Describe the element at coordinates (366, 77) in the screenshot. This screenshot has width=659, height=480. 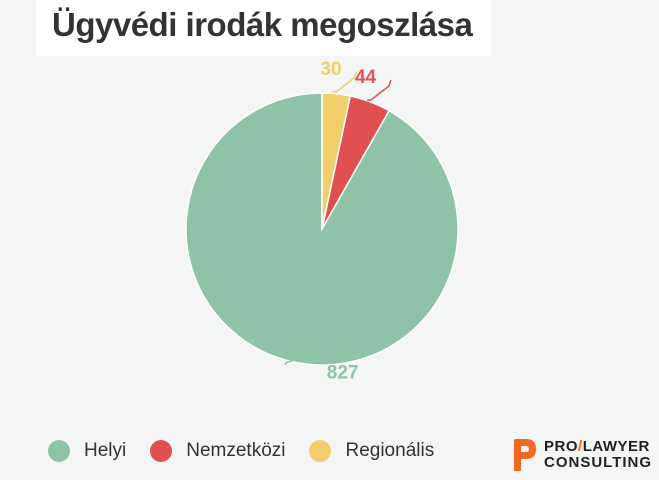
I see `data-label-nemzetkozi: 44` at that location.